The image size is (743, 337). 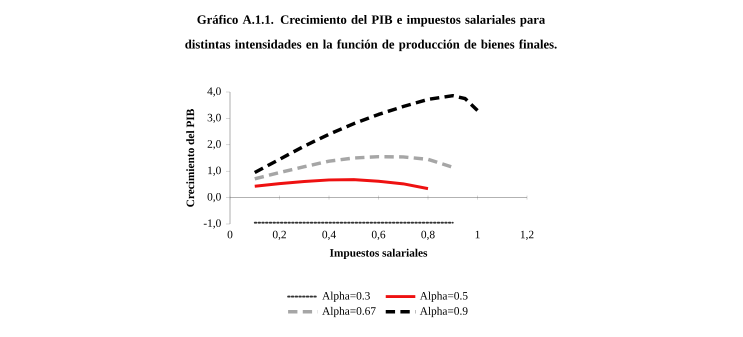 What do you see at coordinates (346, 297) in the screenshot?
I see `legend-label: Alpha=0.3` at bounding box center [346, 297].